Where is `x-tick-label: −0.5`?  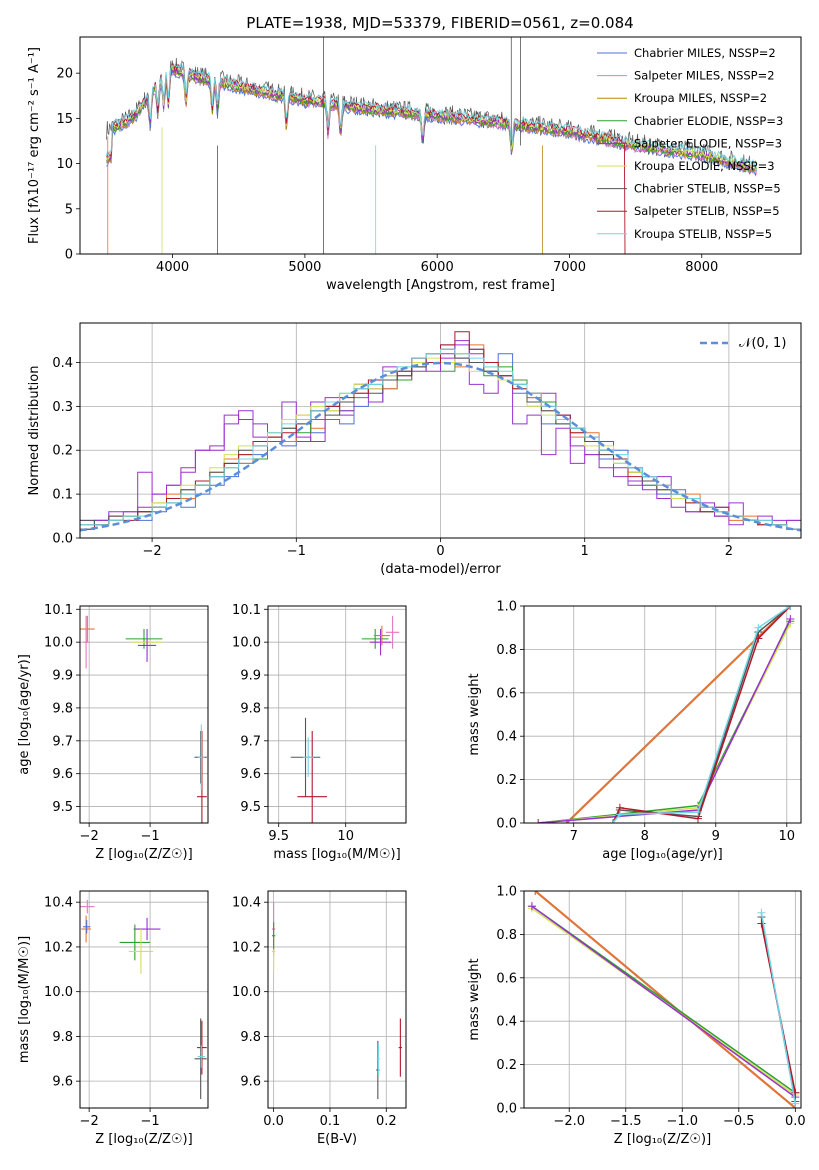
x-tick-label: −0.5 is located at coordinates (739, 1121).